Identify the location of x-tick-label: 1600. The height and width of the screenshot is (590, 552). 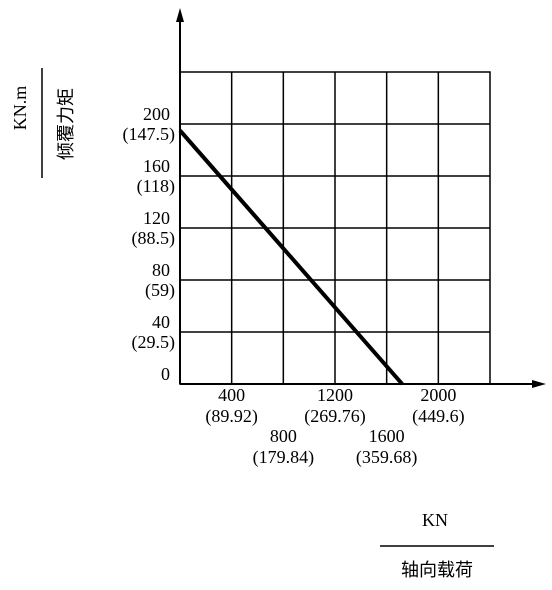
(387, 436).